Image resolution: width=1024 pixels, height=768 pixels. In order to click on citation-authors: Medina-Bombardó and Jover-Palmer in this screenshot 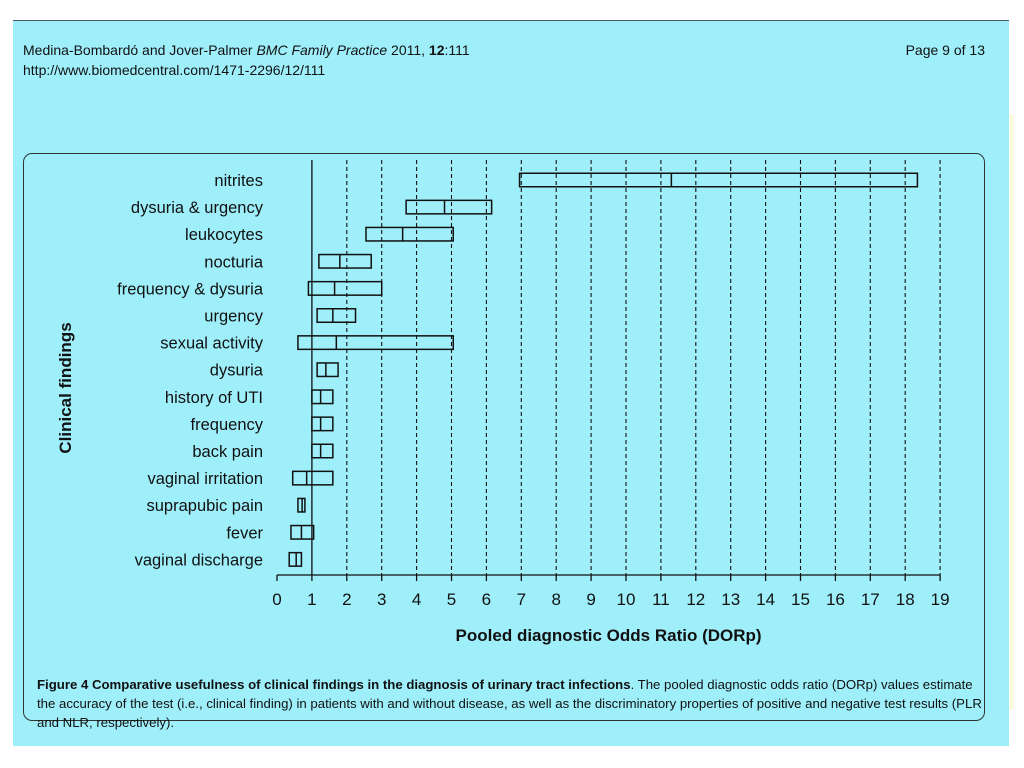, I will do `click(138, 50)`.